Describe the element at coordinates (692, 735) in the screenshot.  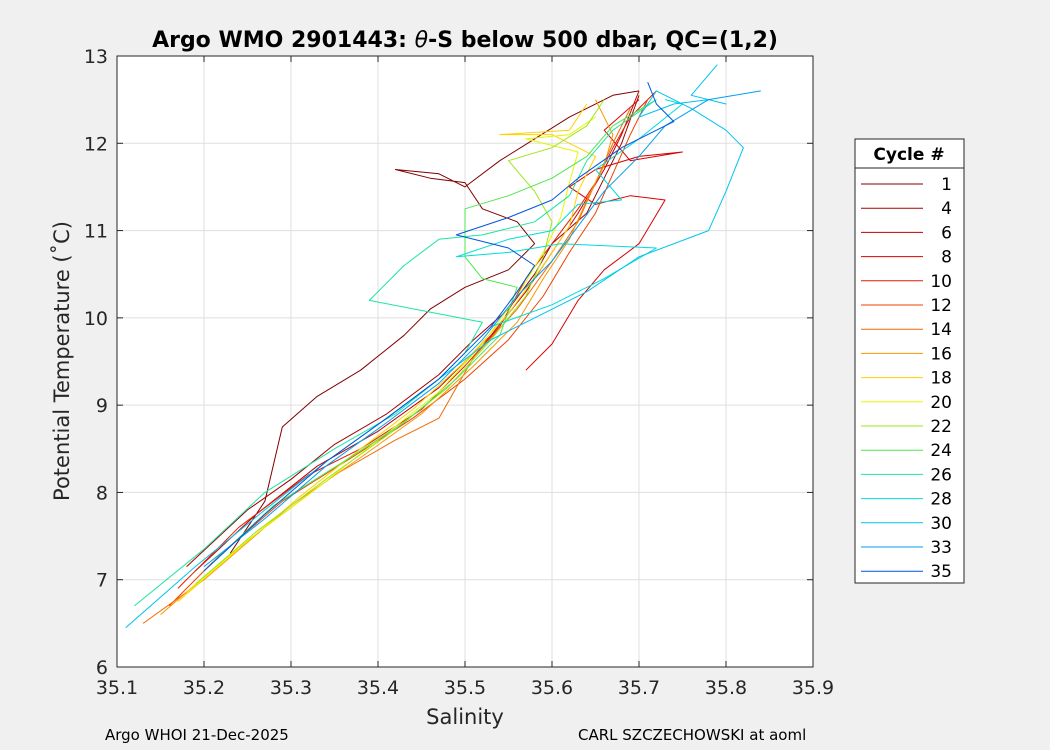
I see `footer-right: CARL SZCZECHOWSKI at aoml` at that location.